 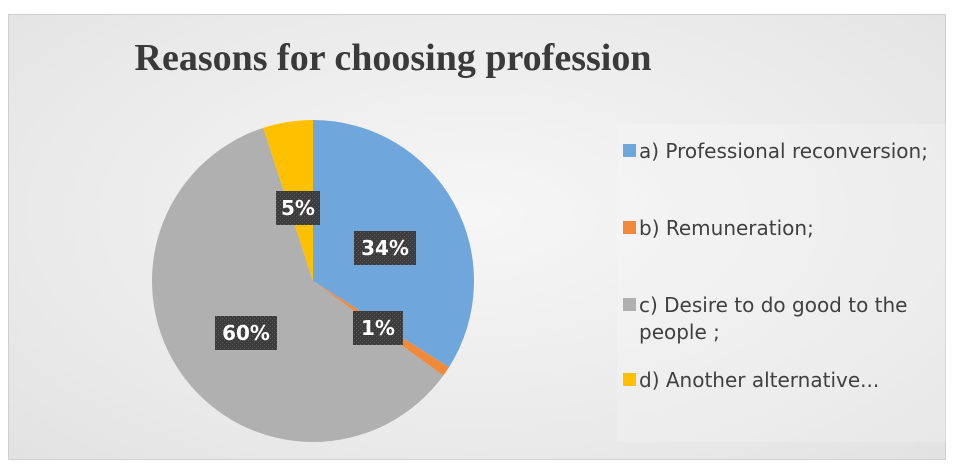 What do you see at coordinates (726, 228) in the screenshot?
I see `legend-label-b: b) Remuneration;` at bounding box center [726, 228].